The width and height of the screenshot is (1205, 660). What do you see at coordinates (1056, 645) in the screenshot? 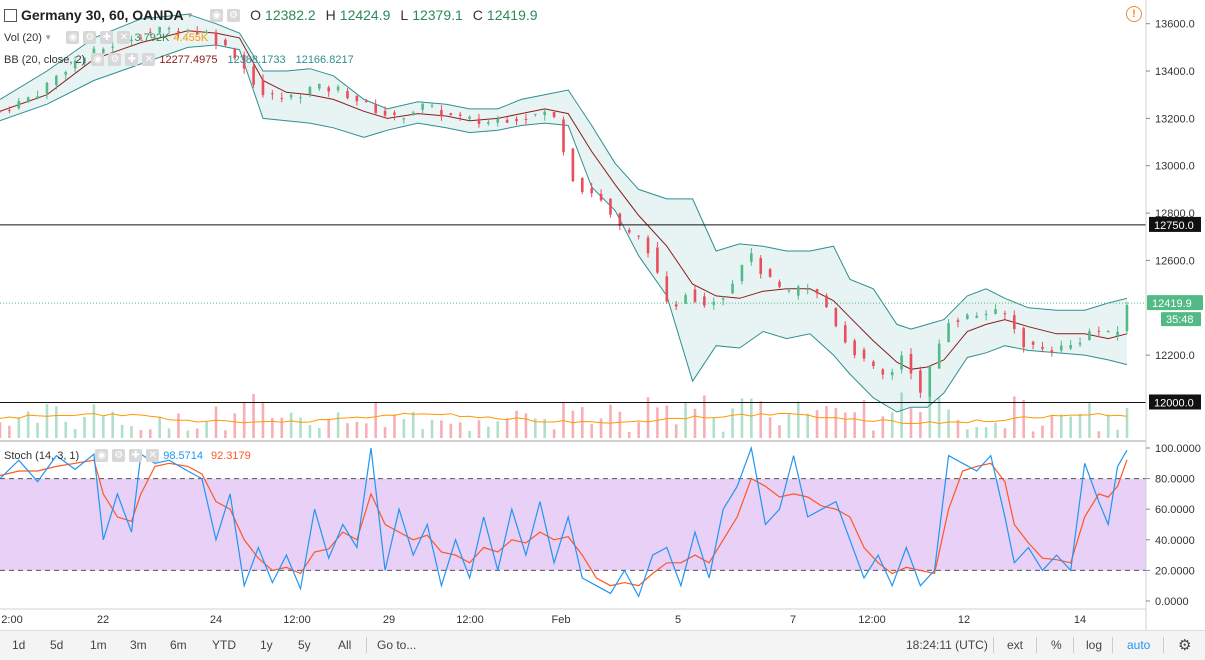
I see `percent-toggle: %` at bounding box center [1056, 645].